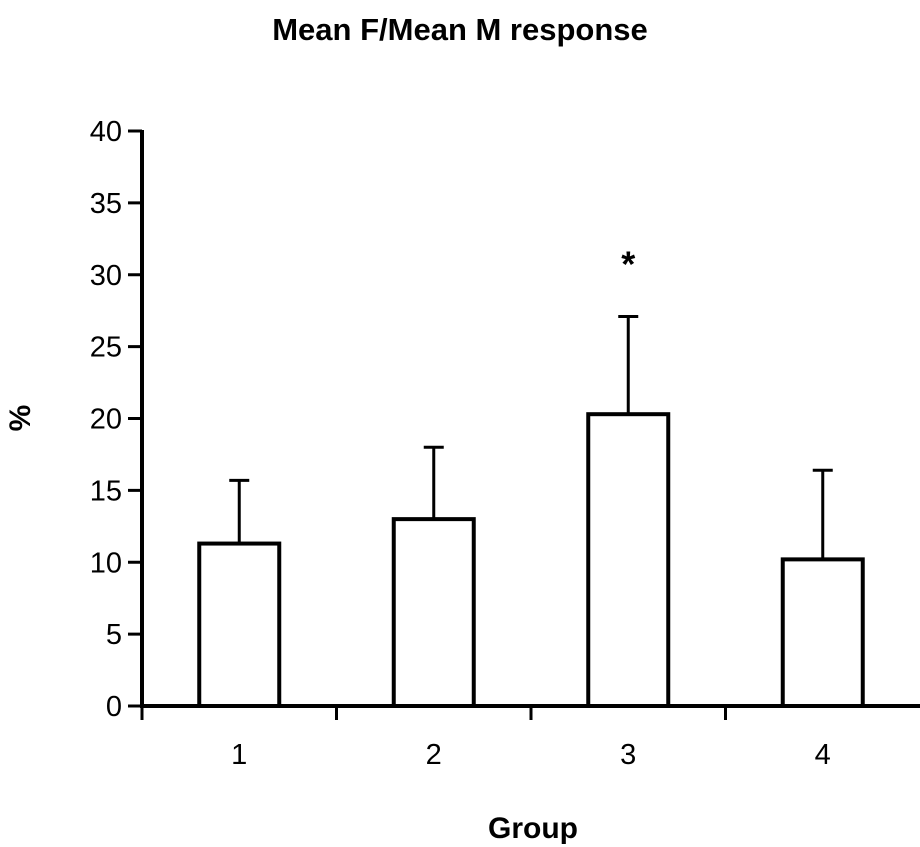  I want to click on y-tick-label-6: 30, so click(106, 276).